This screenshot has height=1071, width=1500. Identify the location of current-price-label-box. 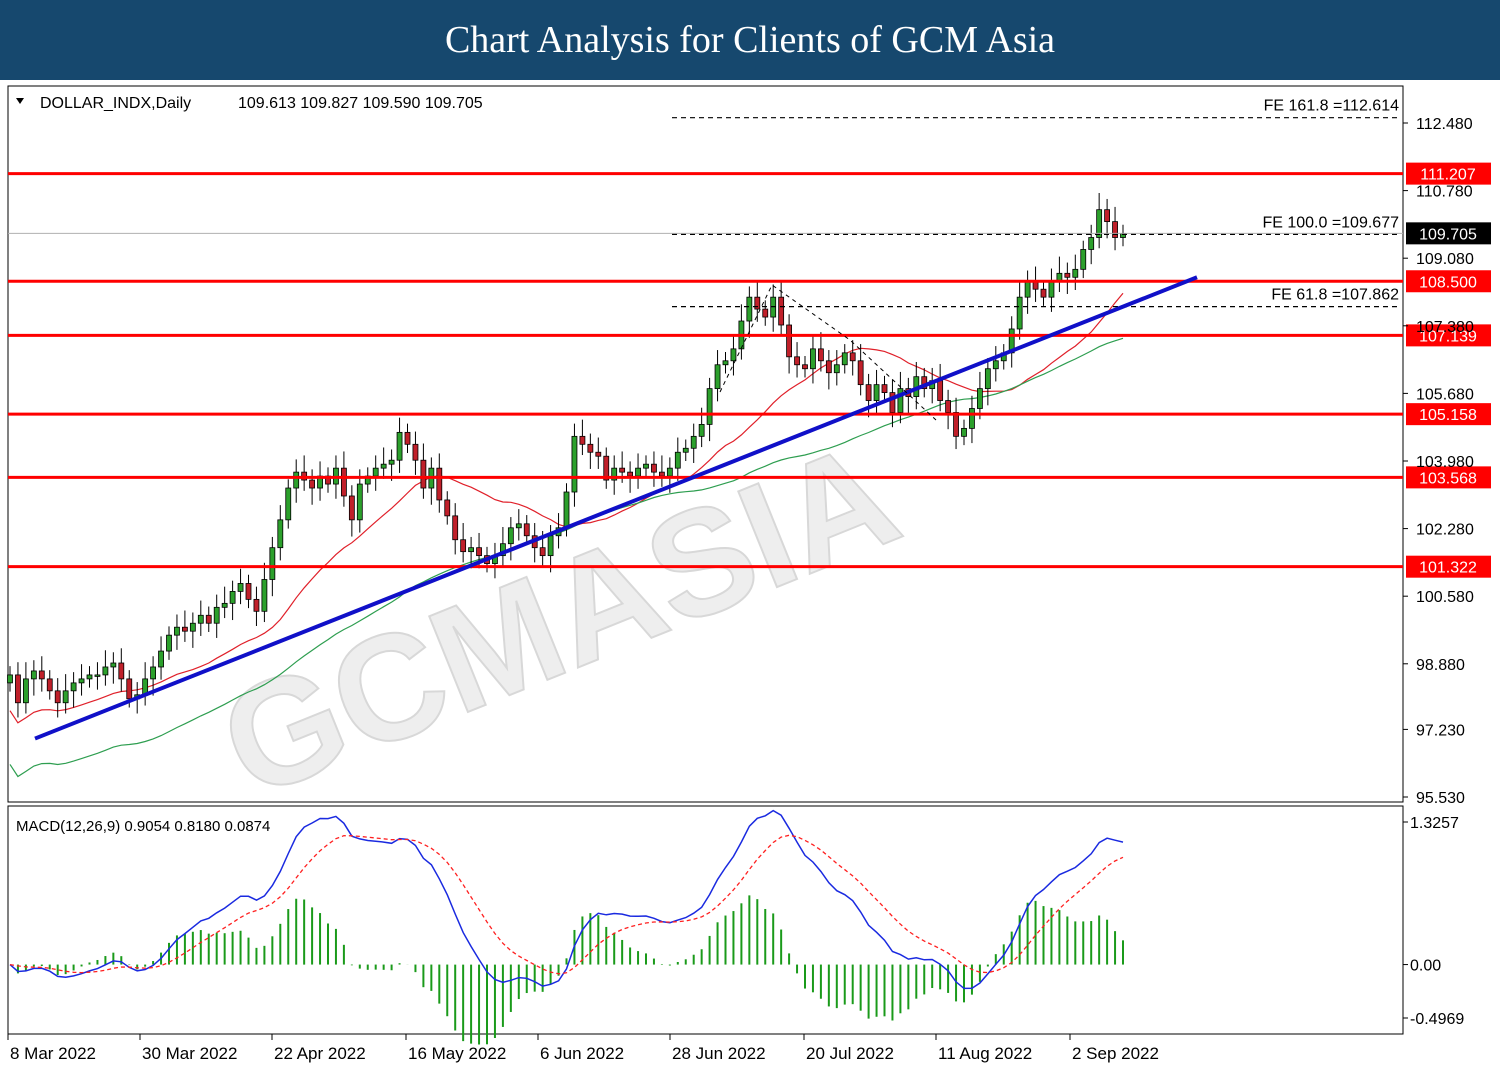
(1448, 233).